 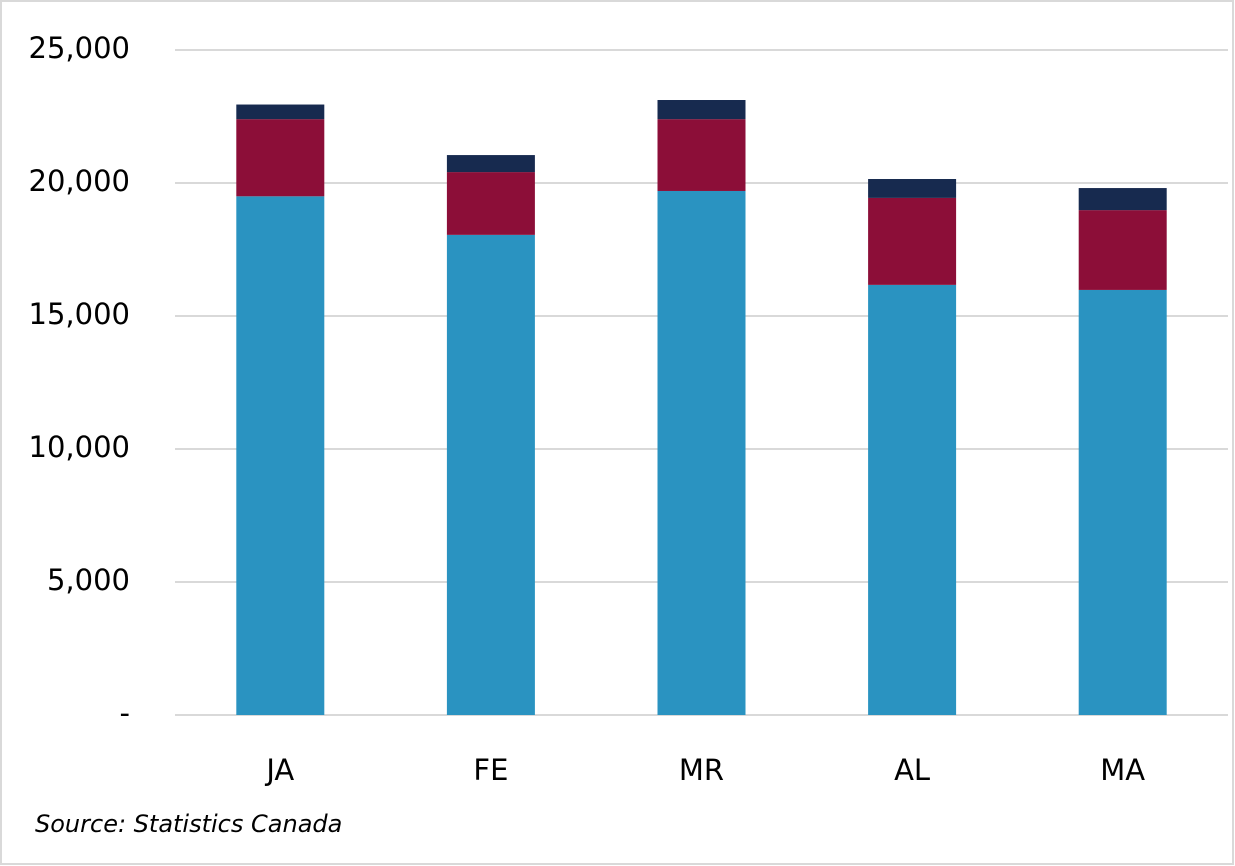 I want to click on y-tick-label: 15,000, so click(x=79, y=314).